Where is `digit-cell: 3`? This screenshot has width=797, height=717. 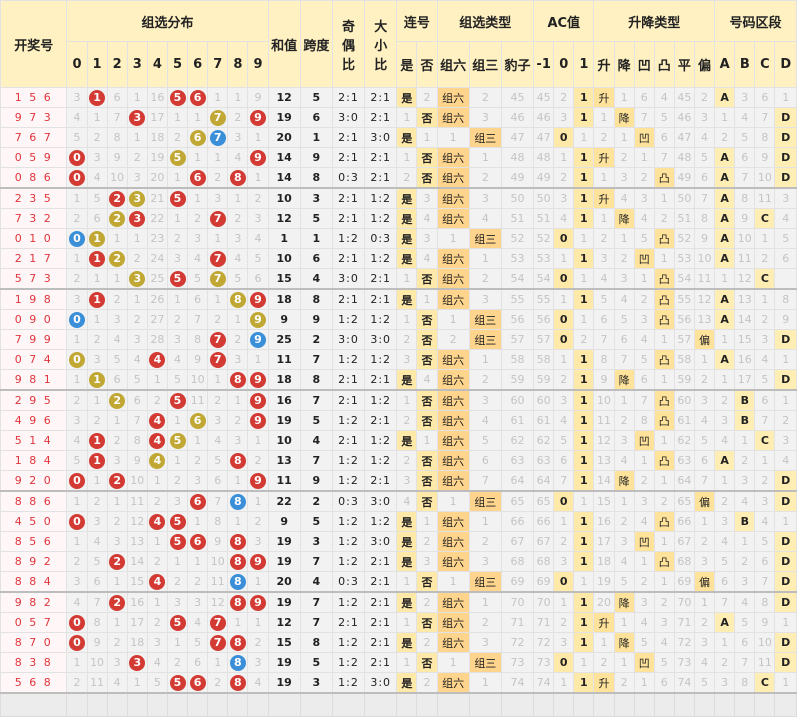
digit-cell: 3 is located at coordinates (137, 117).